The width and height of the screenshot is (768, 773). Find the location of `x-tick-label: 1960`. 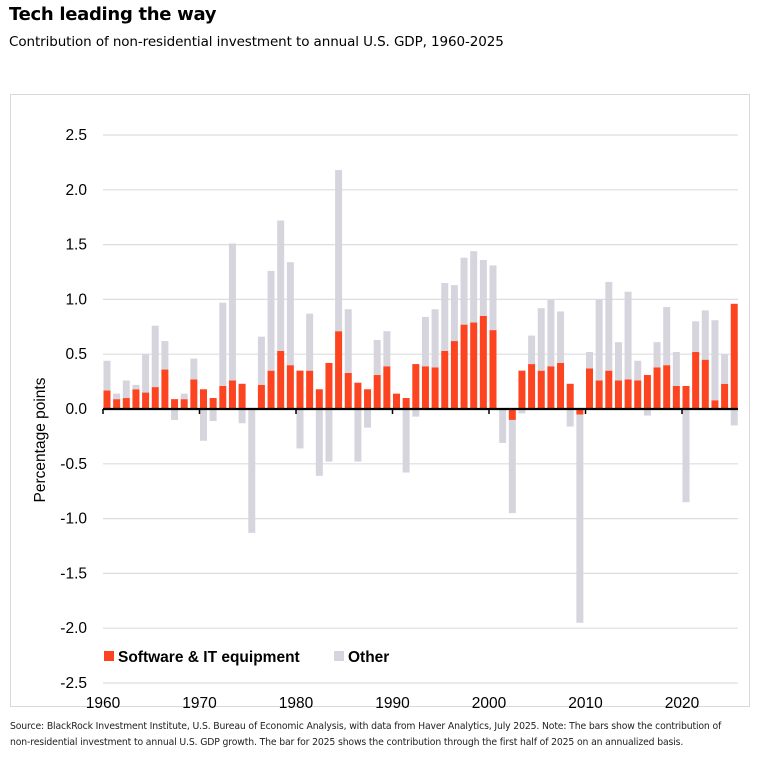

x-tick-label: 1960 is located at coordinates (103, 703).